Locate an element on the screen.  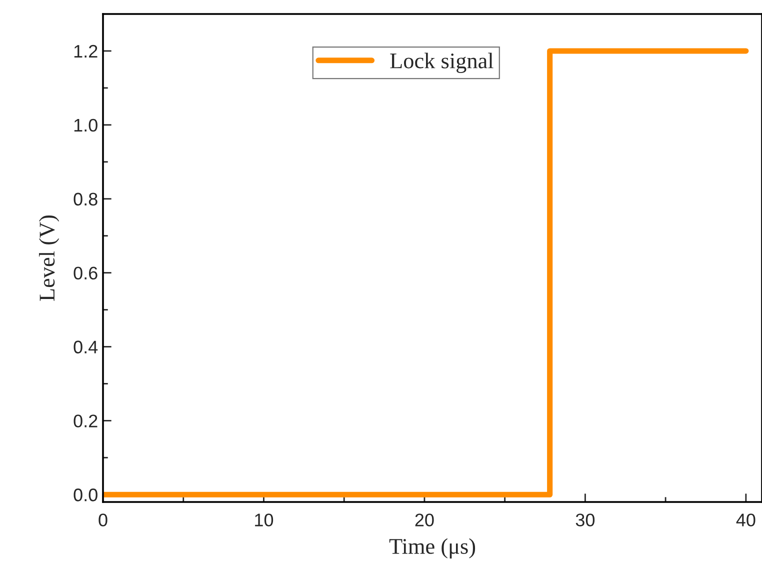
y-tick-label: 0.0 is located at coordinates (86, 495).